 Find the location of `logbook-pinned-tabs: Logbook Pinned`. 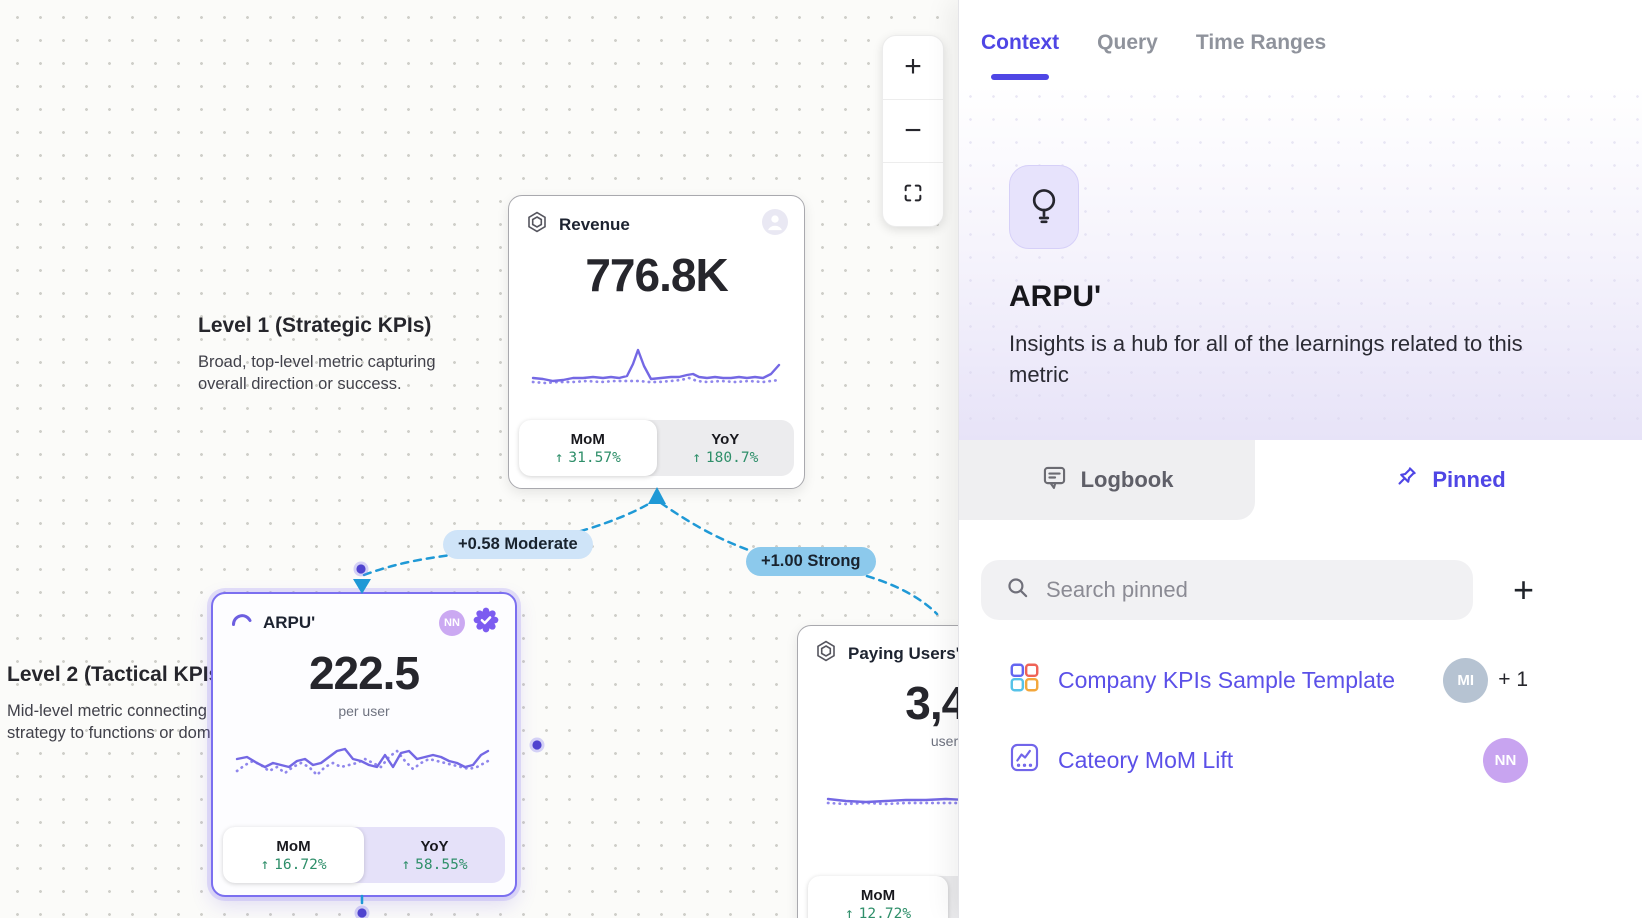

logbook-pinned-tabs: Logbook Pinned is located at coordinates (1300, 480).